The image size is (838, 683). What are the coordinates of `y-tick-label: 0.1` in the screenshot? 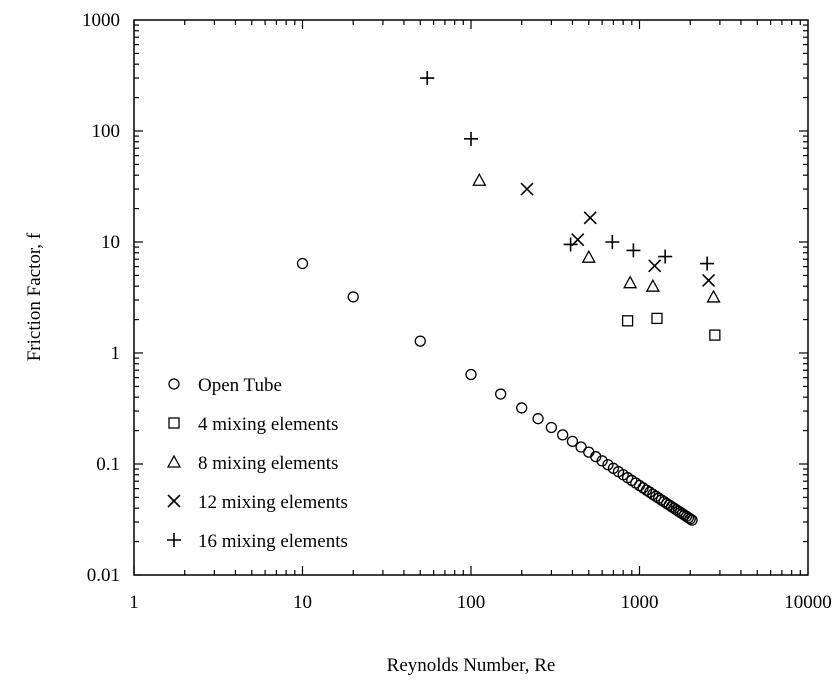 It's located at (108, 464).